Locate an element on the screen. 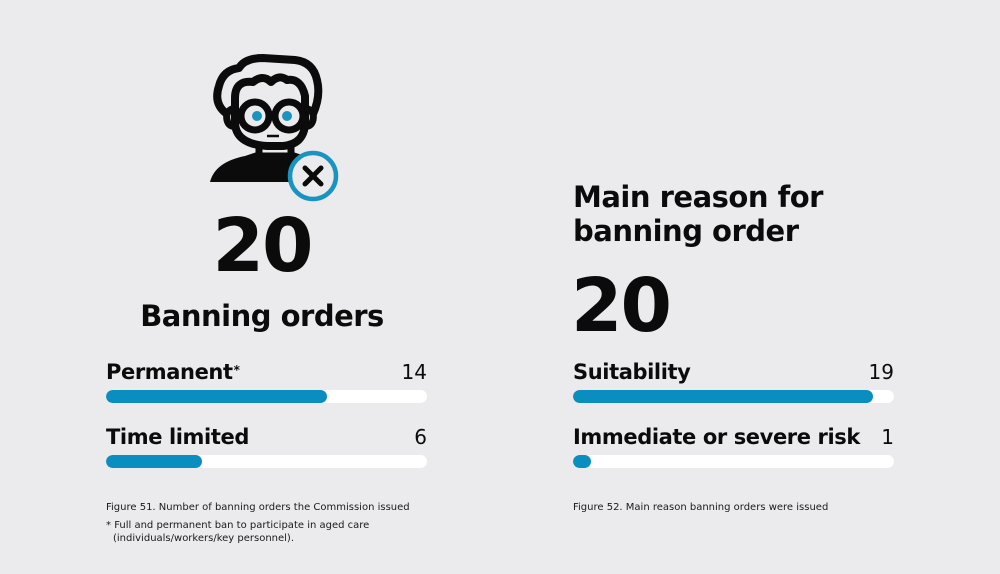 The image size is (1000, 574). banned-person-icon is located at coordinates (275, 128).